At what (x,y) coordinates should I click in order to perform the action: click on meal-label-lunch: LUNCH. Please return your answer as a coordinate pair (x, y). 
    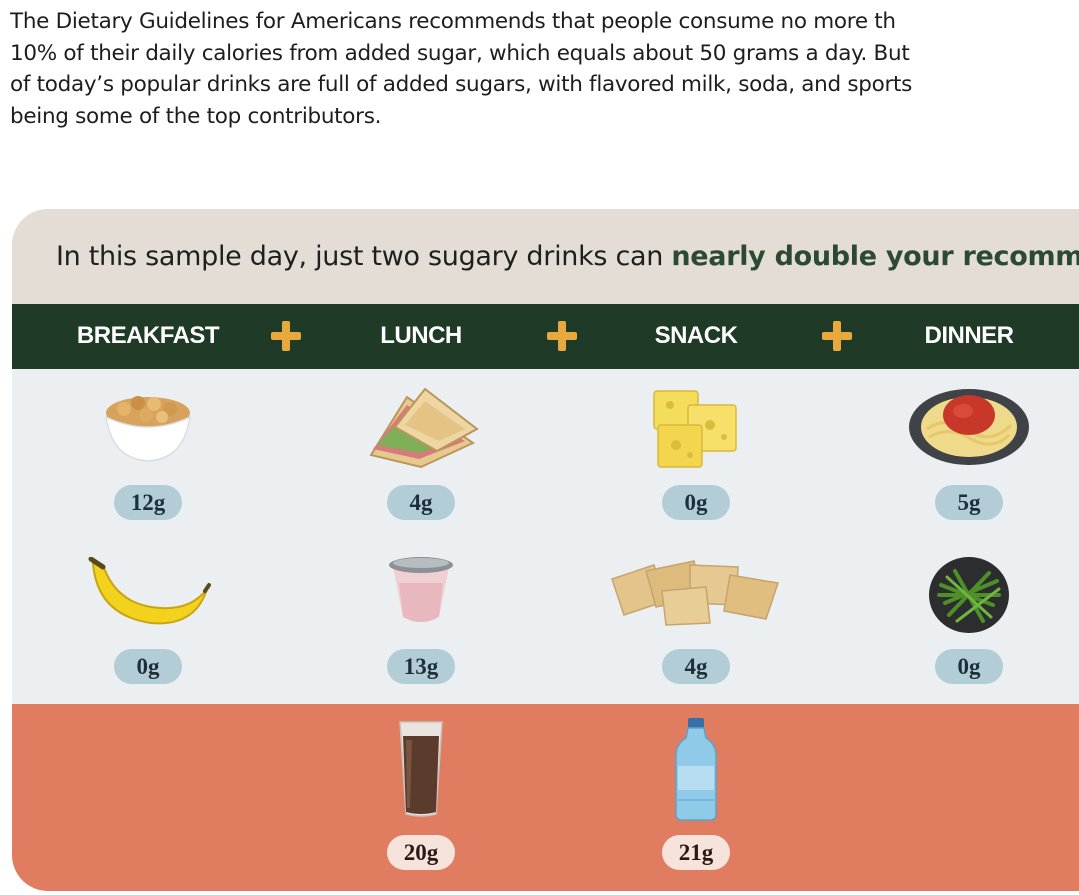
    Looking at the image, I should click on (421, 335).